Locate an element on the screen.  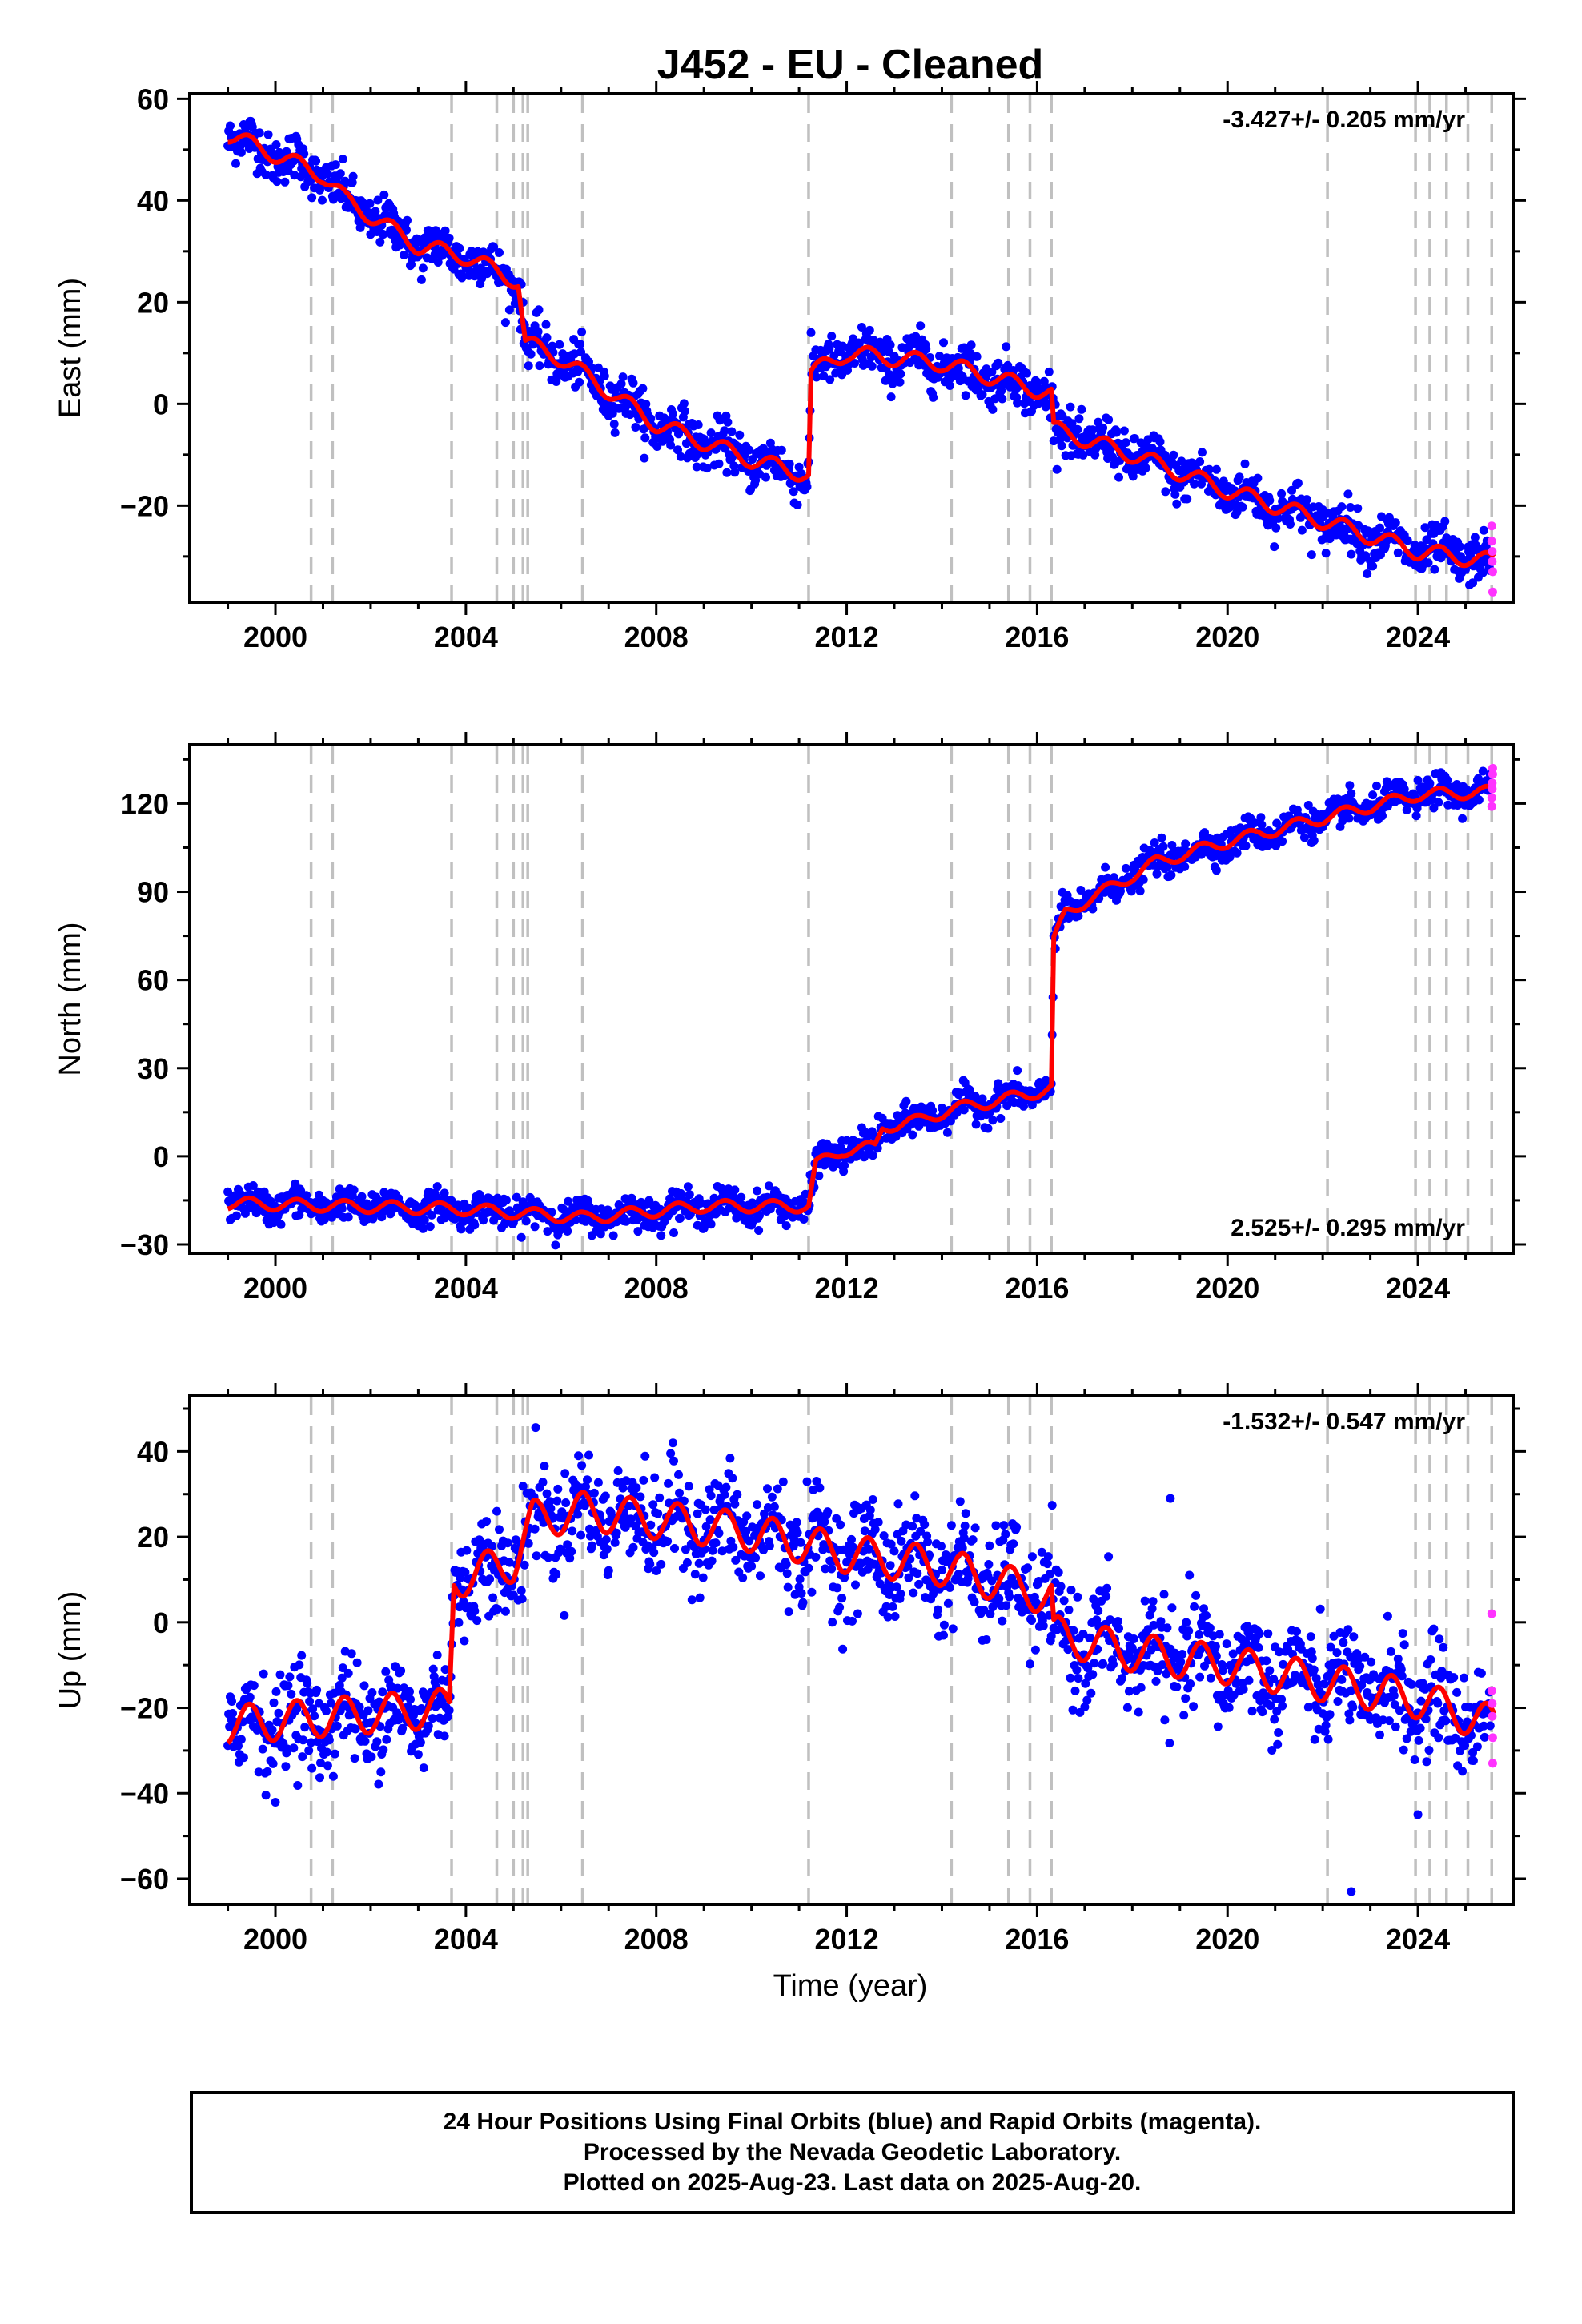
y-axis-label: East (mm) is located at coordinates (70, 348).